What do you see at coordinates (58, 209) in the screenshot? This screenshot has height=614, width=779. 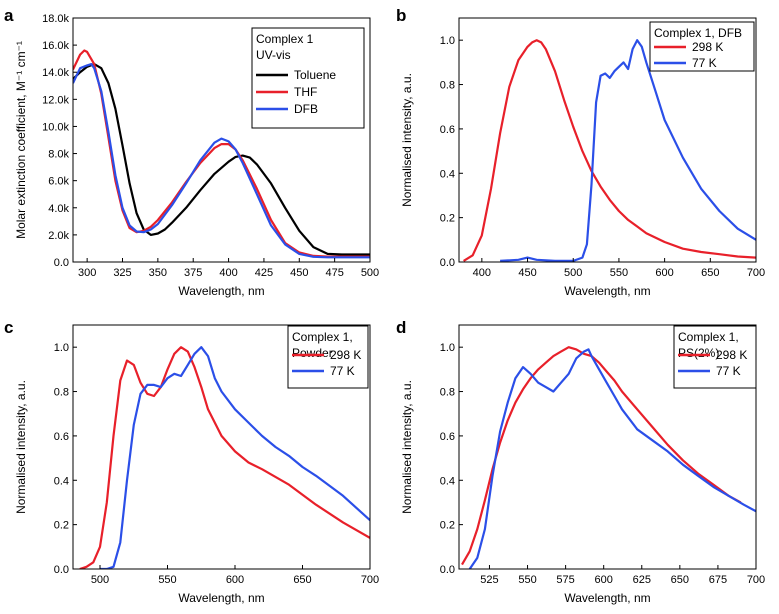 I see `y-tick-label: 4.0k` at bounding box center [58, 209].